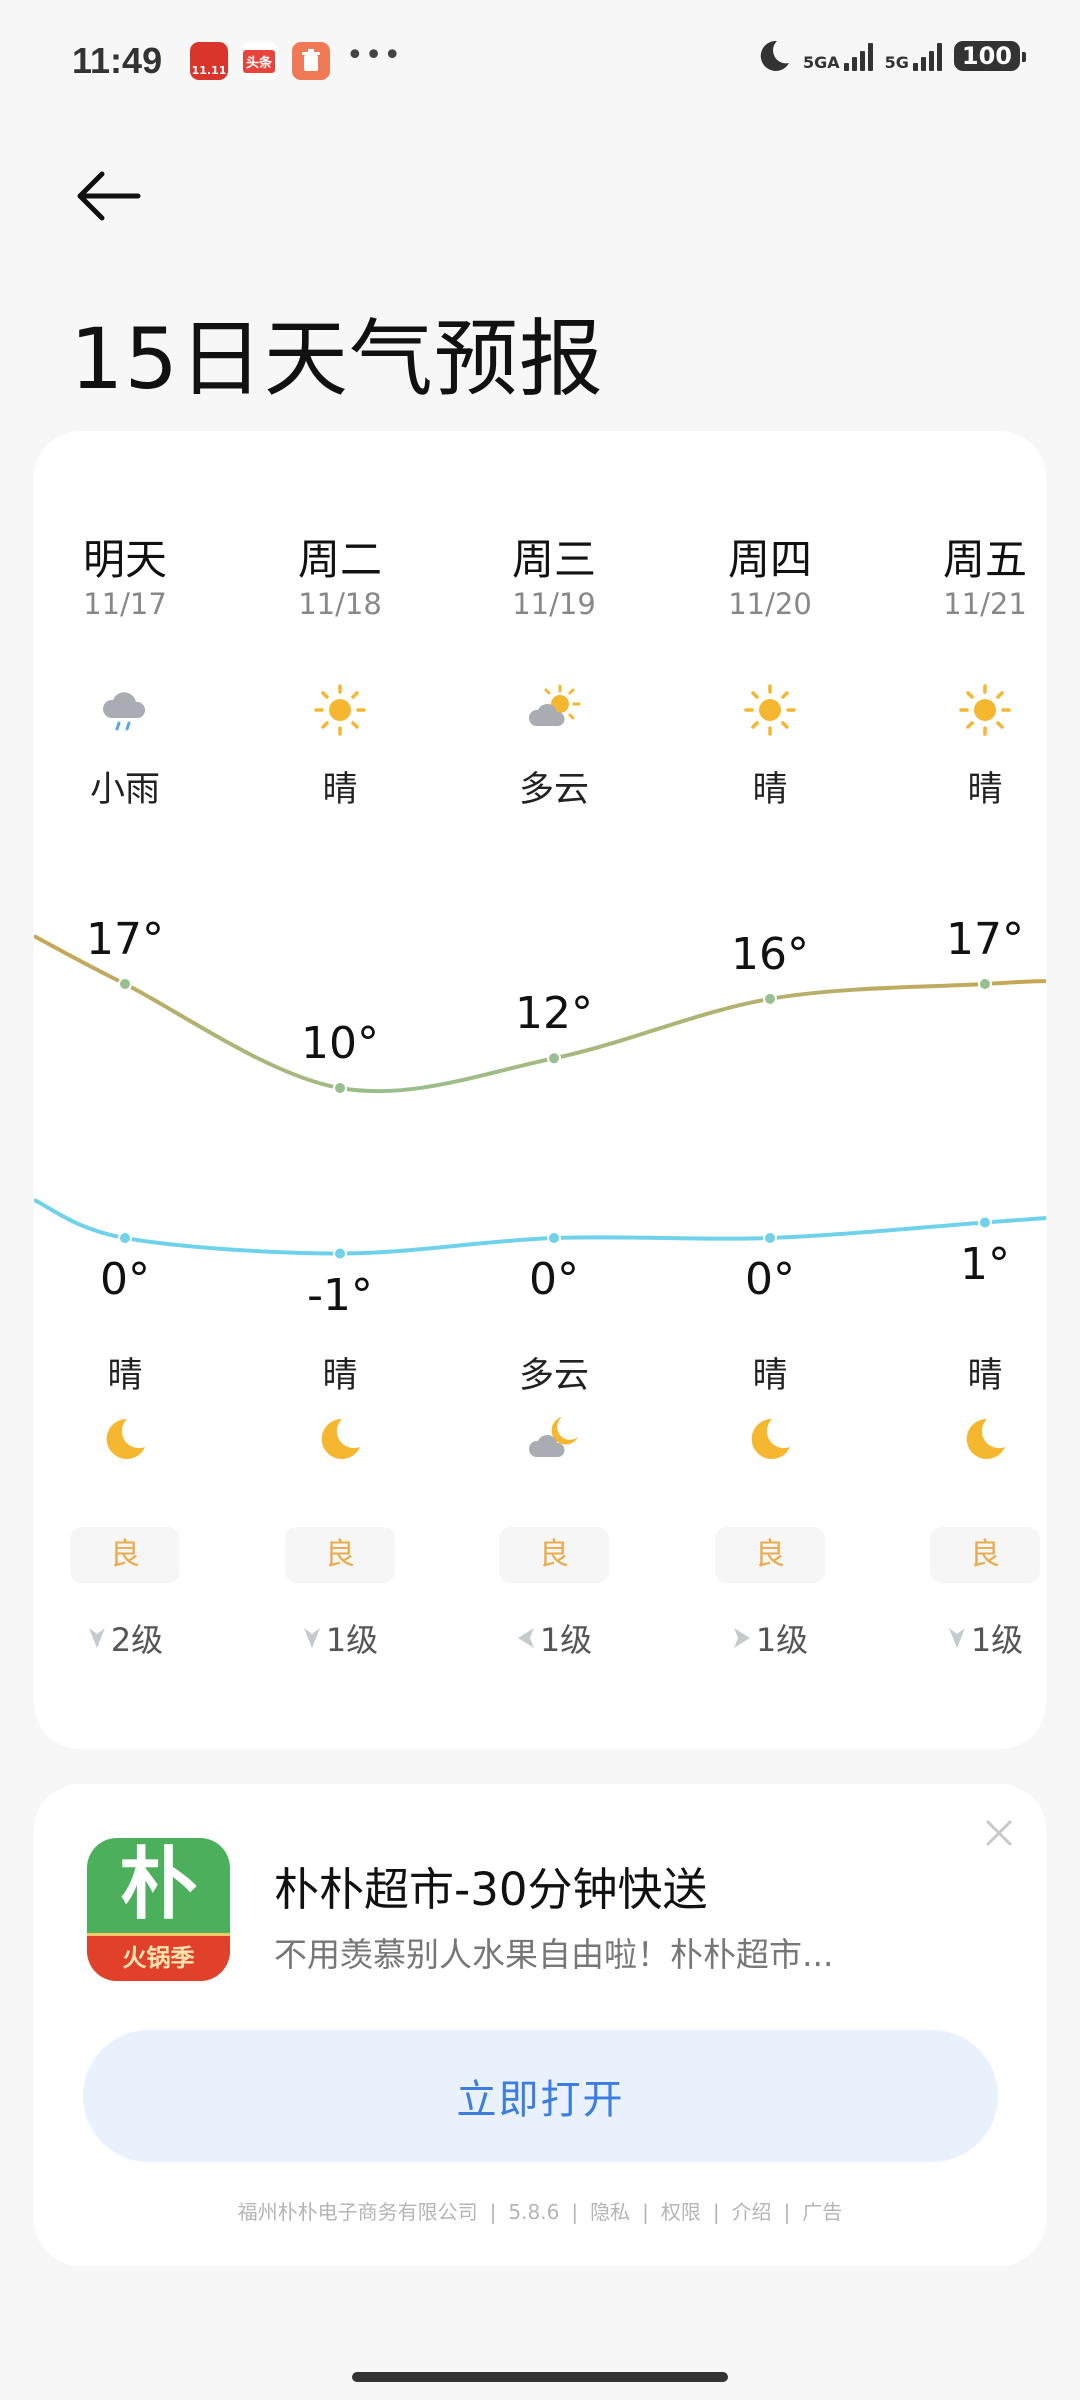  Describe the element at coordinates (680, 2212) in the screenshot. I see `footer-permissions-link: 权限` at that location.